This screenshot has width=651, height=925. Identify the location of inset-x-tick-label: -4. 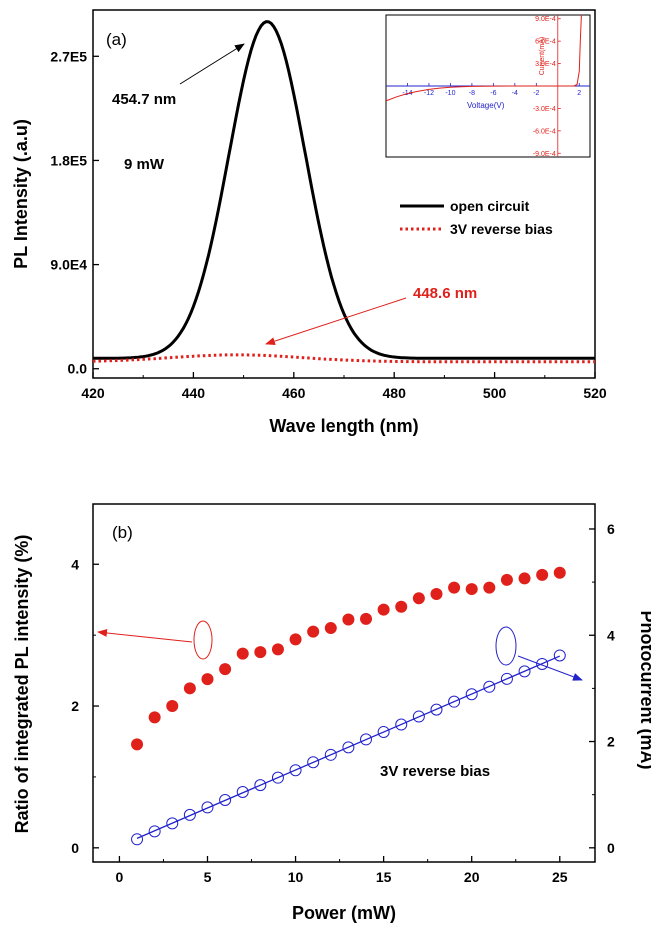
(515, 93).